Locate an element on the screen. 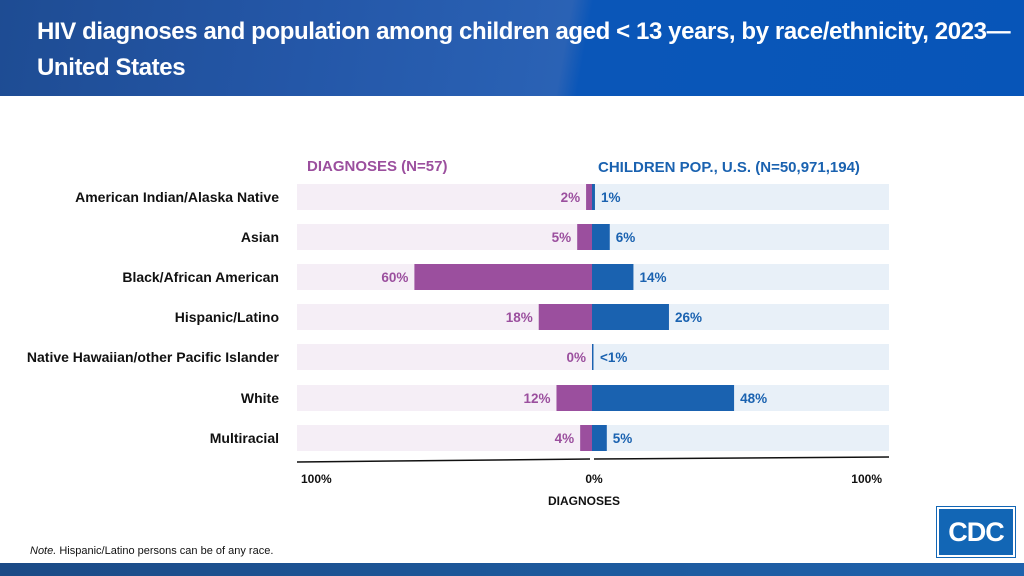  category-label: Asian is located at coordinates (260, 237).